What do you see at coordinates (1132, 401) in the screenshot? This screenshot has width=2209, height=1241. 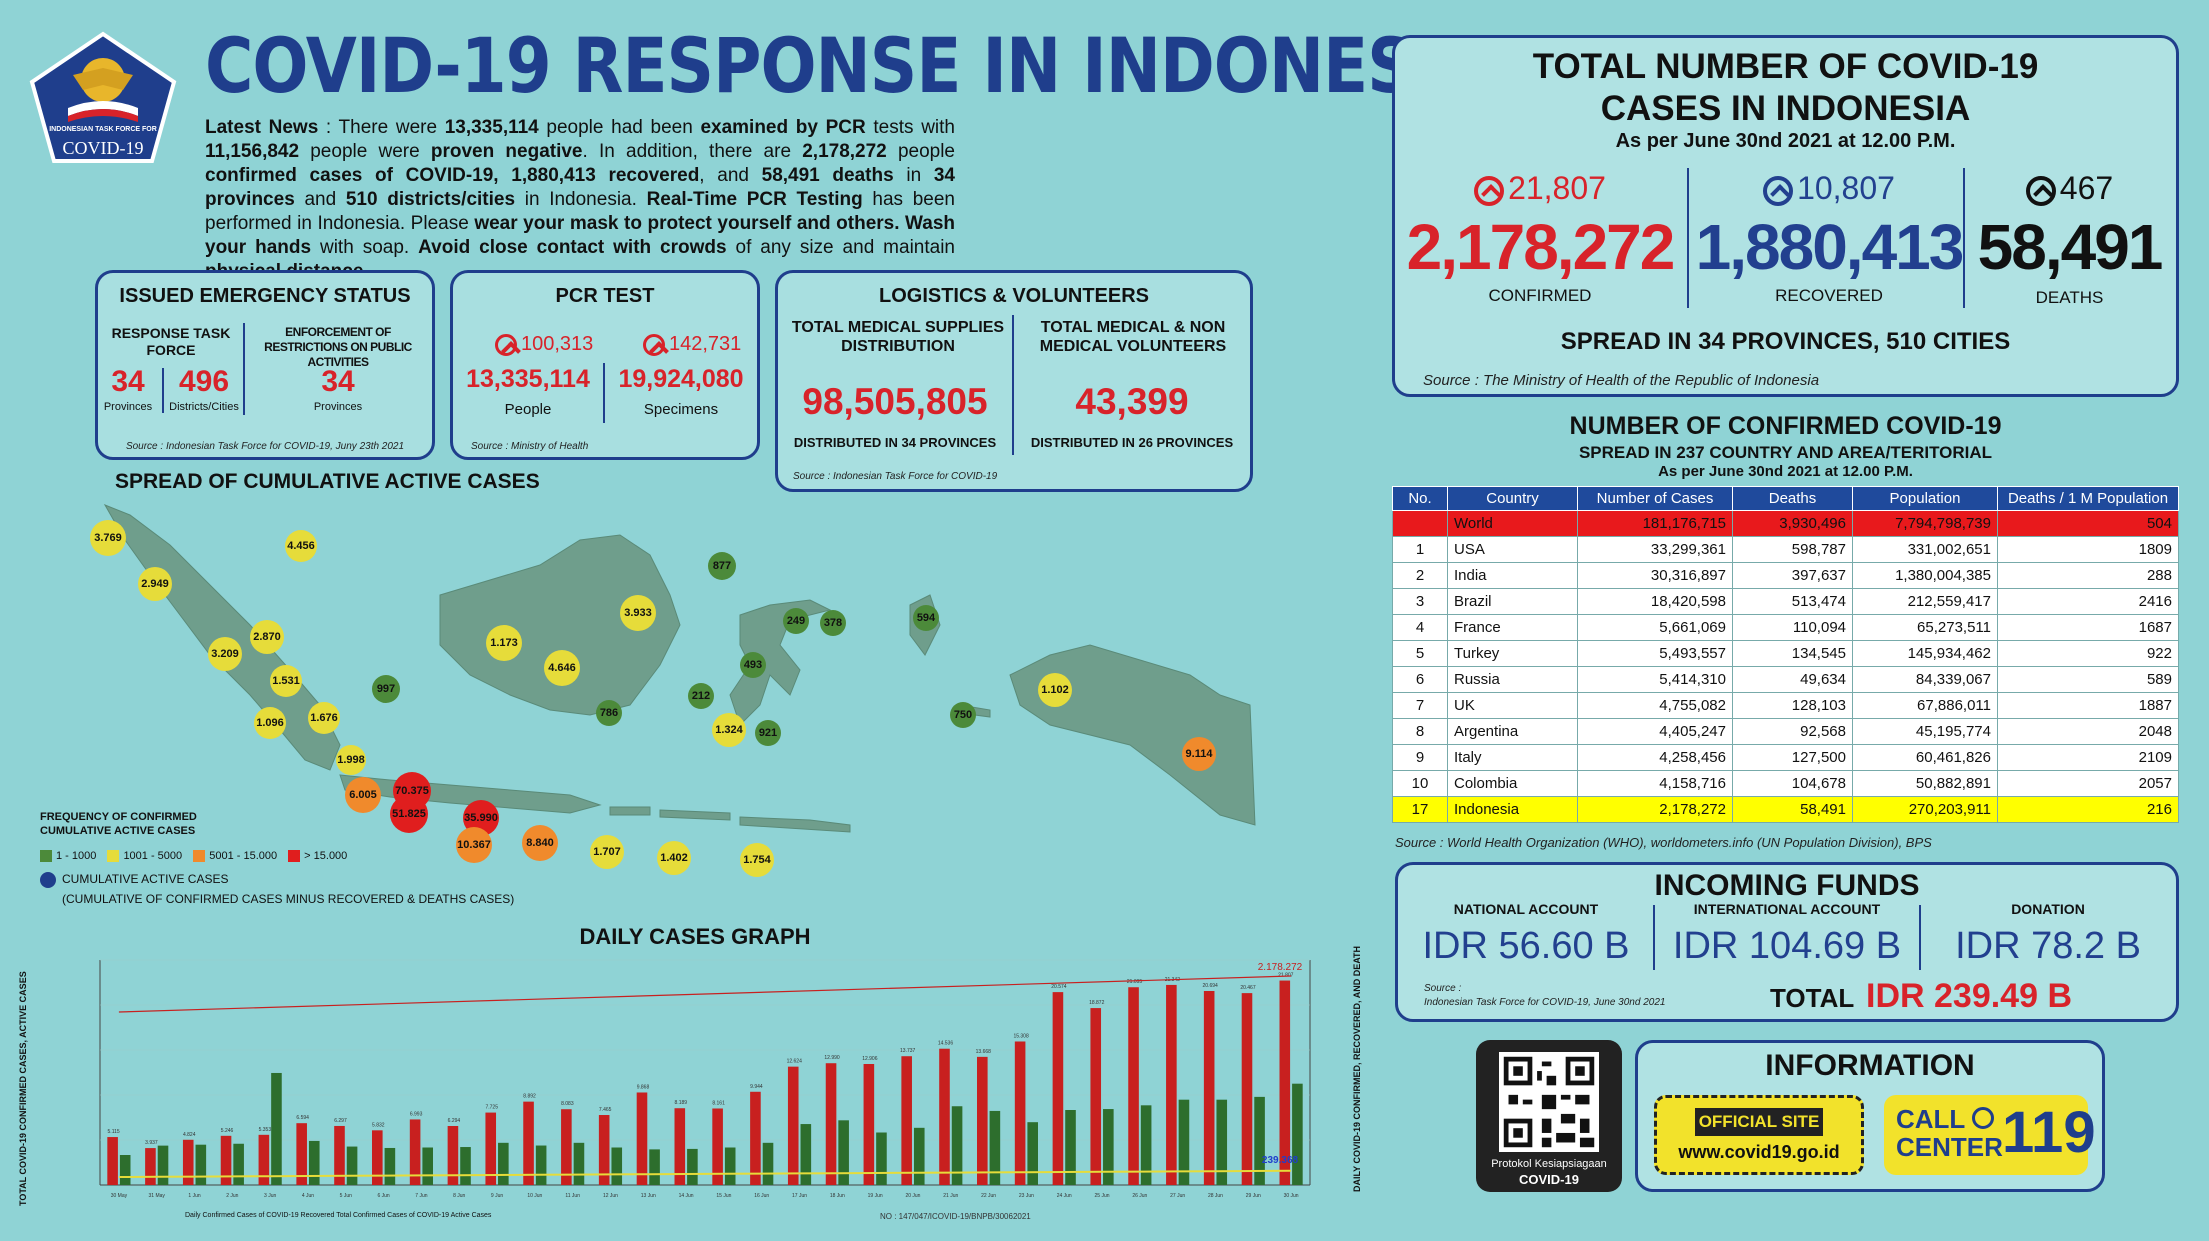 I see `volunteers-value: 43,399` at bounding box center [1132, 401].